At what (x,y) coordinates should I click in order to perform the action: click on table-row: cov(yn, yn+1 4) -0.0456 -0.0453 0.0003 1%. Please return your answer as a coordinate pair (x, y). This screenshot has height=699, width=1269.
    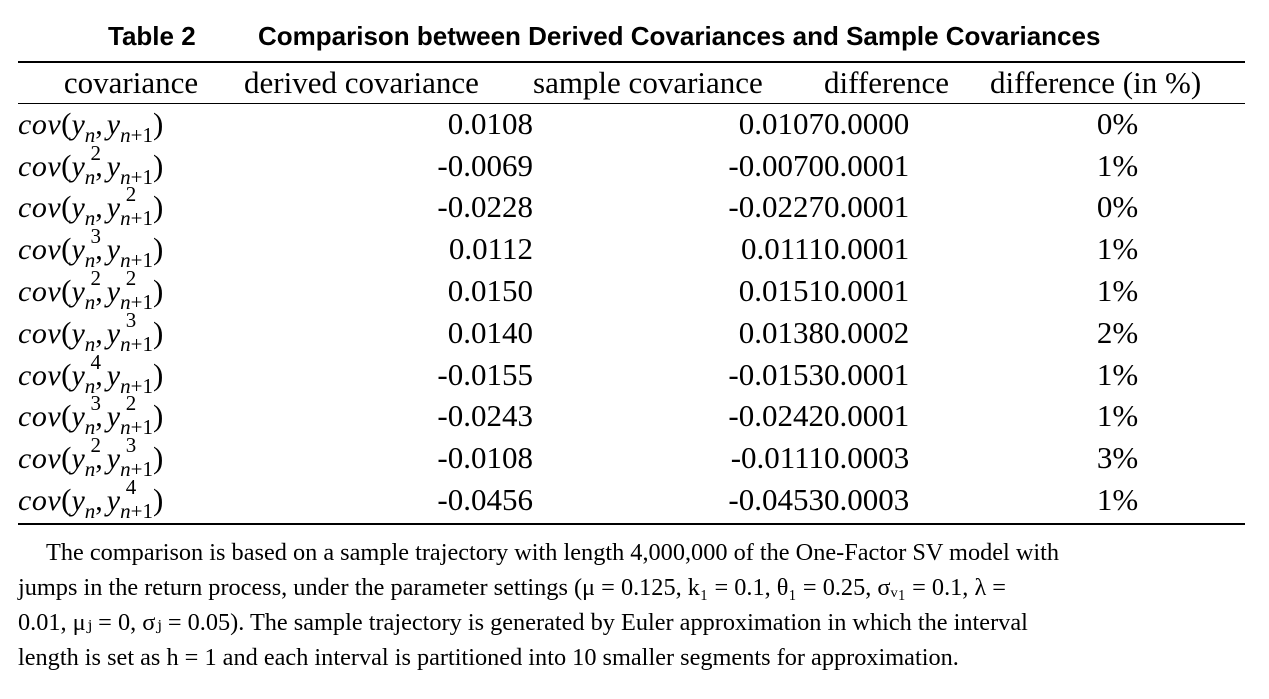
    Looking at the image, I should click on (631, 499).